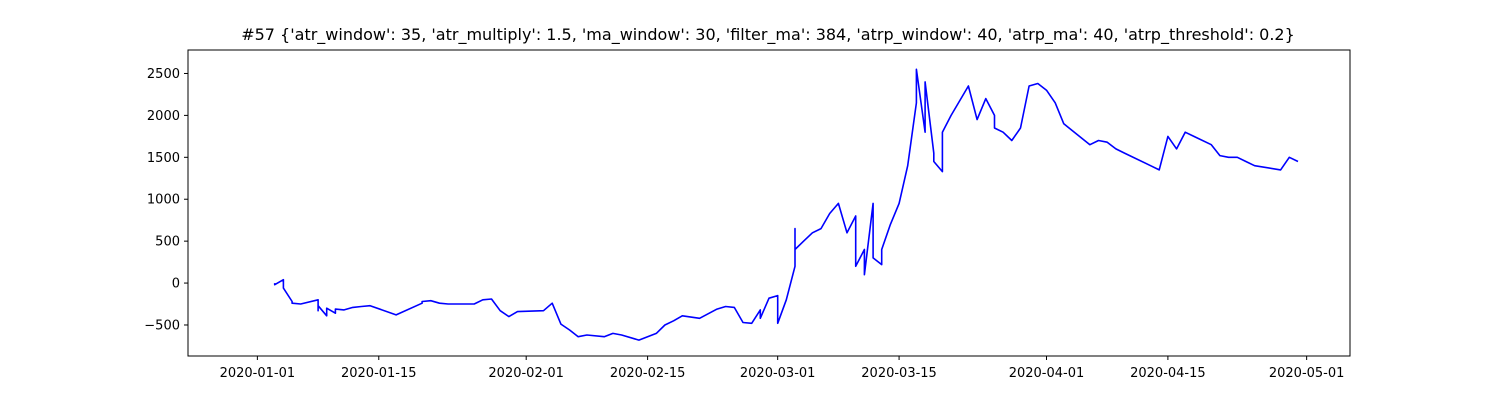 This screenshot has height=400, width=1500. I want to click on y-tick-label: 500, so click(167, 242).